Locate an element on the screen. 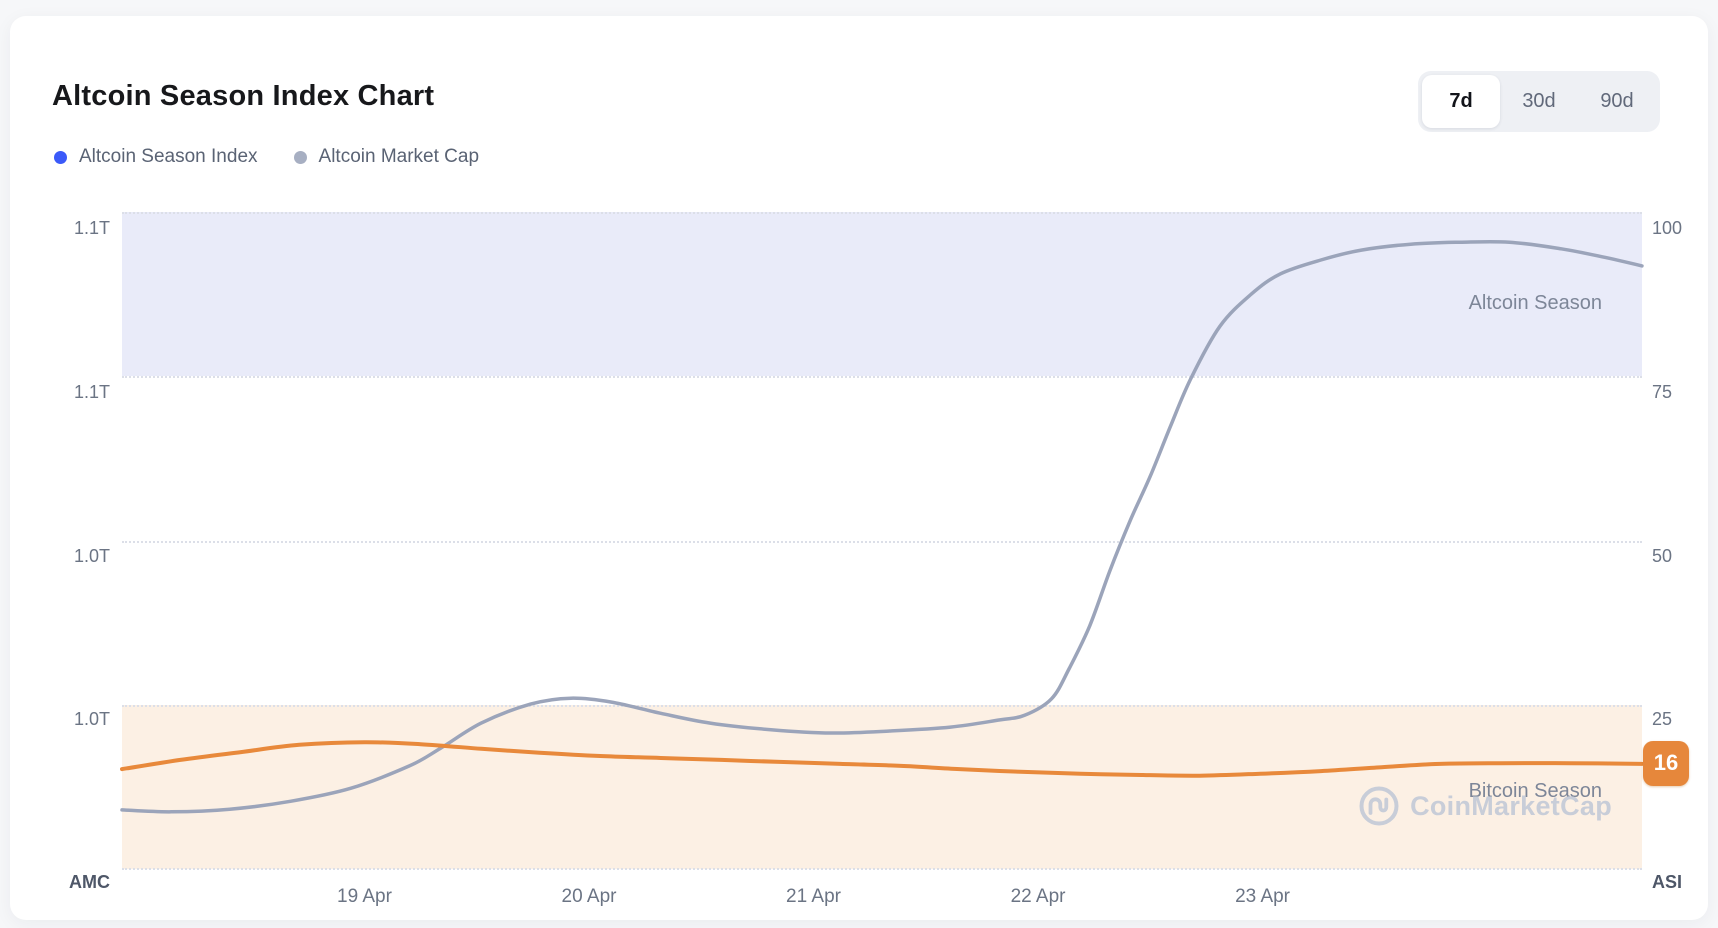  legend-item-altcoin-market-cap: Altcoin Market Cap is located at coordinates (386, 157).